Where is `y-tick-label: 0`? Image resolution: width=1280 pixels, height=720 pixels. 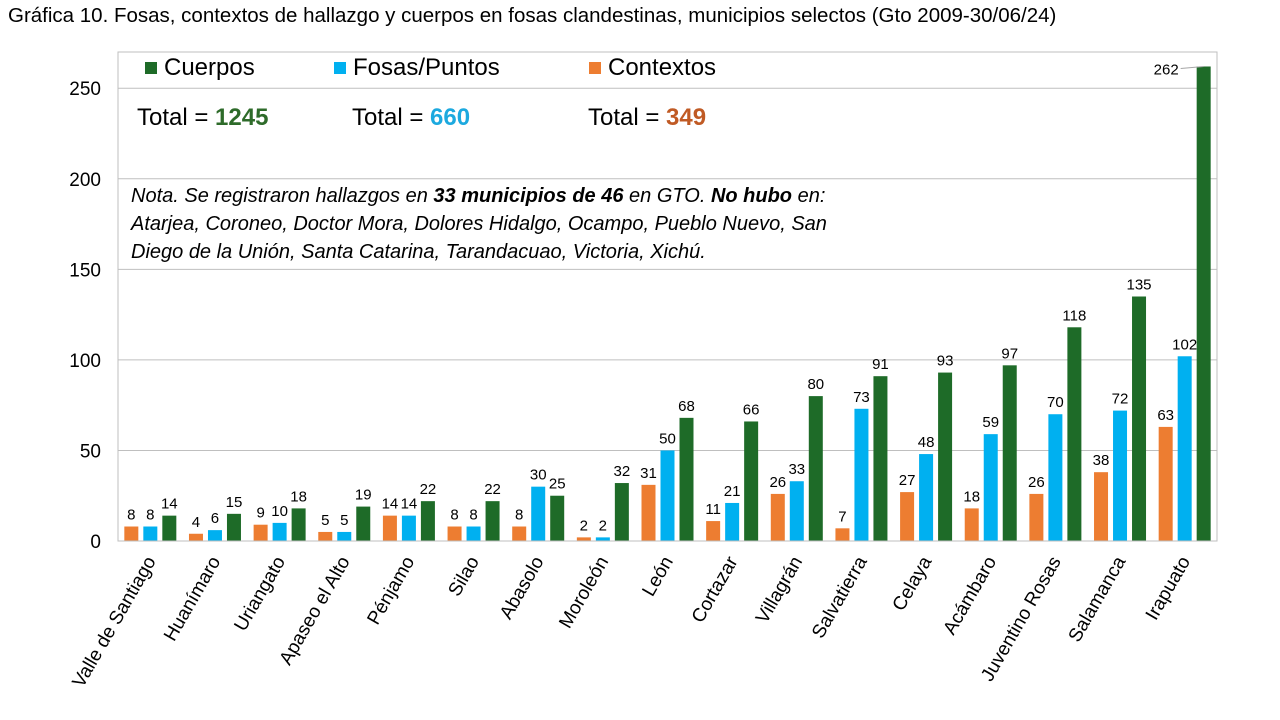
y-tick-label: 0 is located at coordinates (95, 542).